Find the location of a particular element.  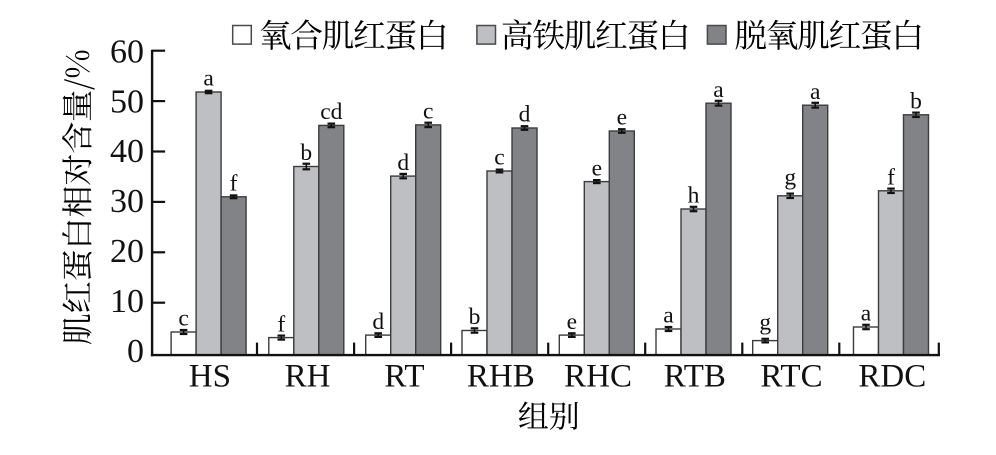

svg-text: RHC is located at coordinates (598, 376).